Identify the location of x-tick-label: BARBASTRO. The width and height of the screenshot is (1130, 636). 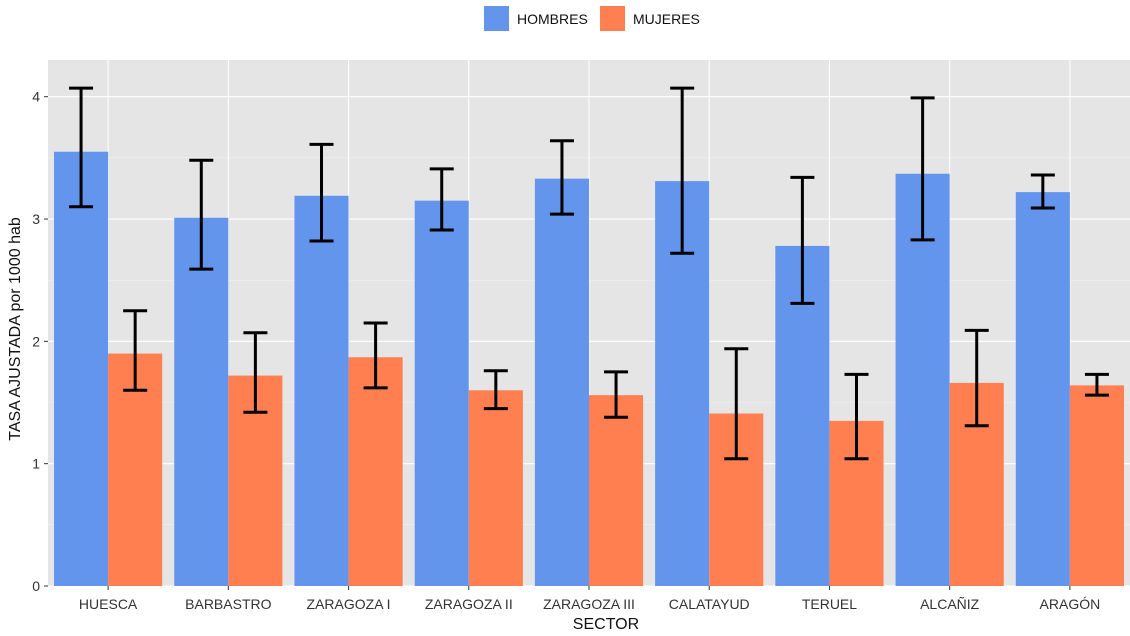
(228, 604).